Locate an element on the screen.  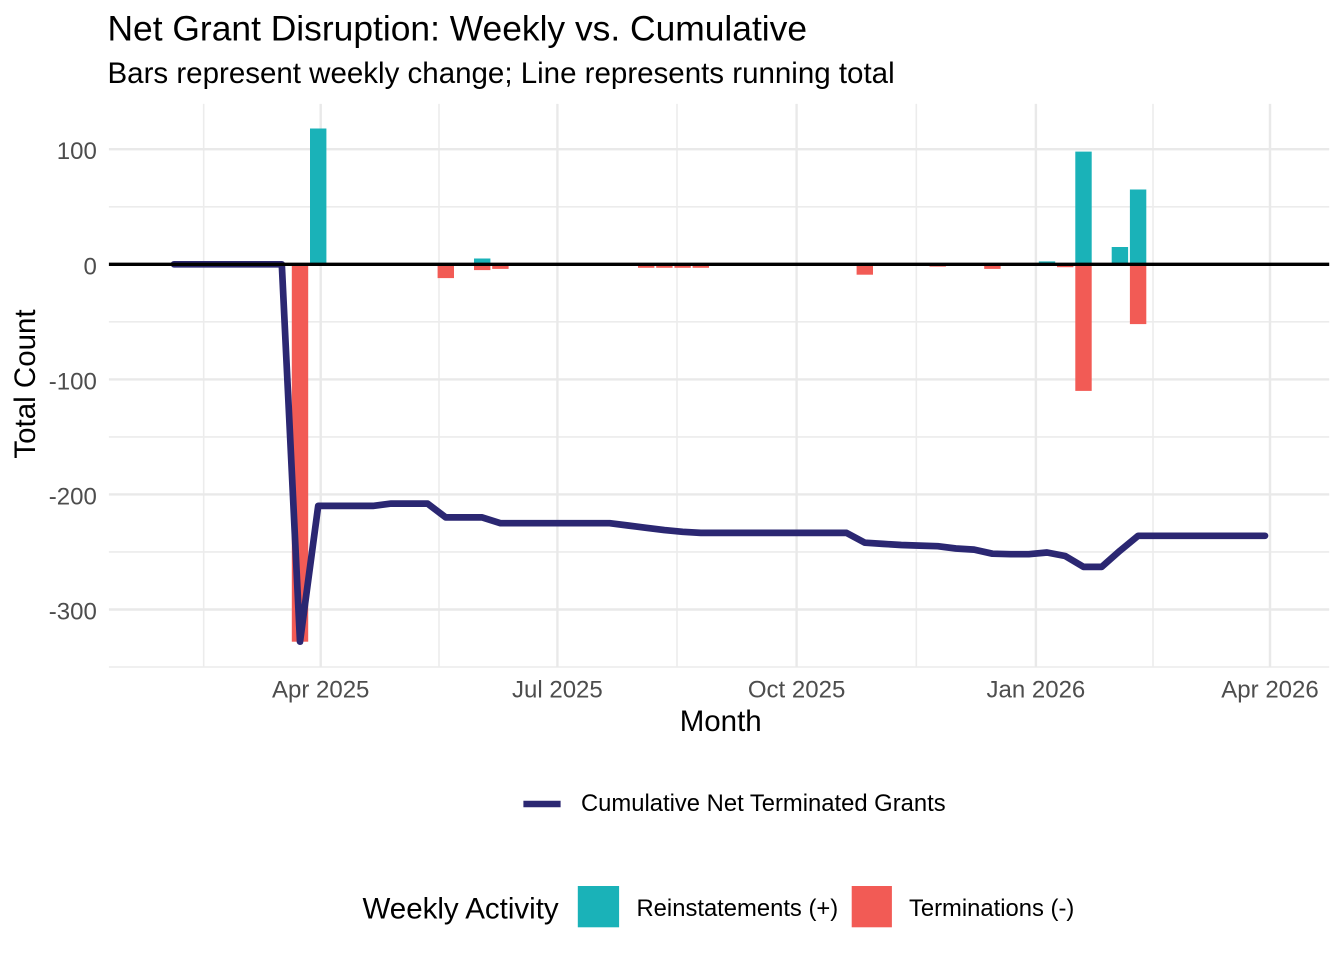
svg-text: Total Count is located at coordinates (25, 383).